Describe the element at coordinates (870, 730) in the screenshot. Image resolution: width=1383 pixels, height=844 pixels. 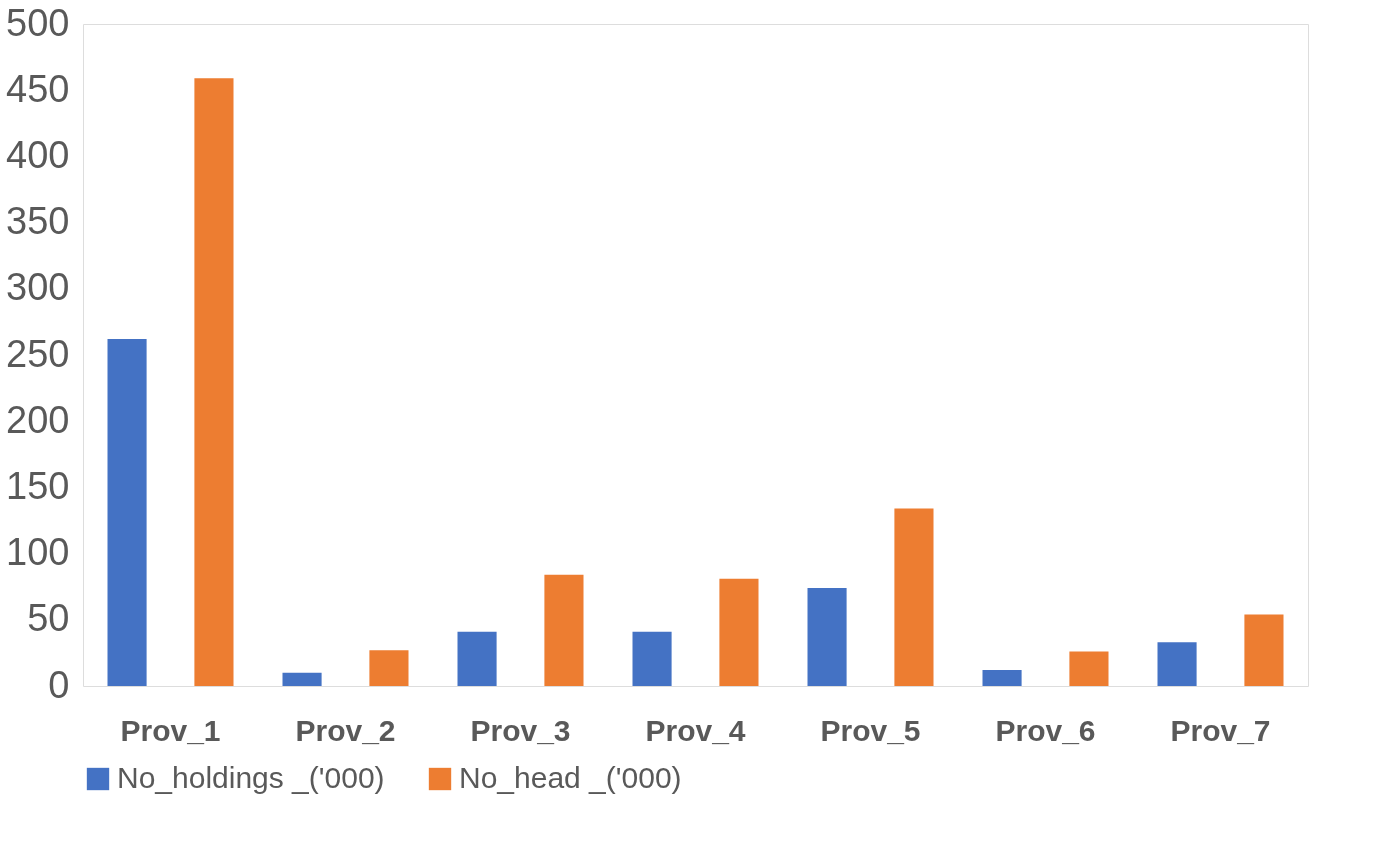
I see `x-tick-label: Prov_5` at that location.